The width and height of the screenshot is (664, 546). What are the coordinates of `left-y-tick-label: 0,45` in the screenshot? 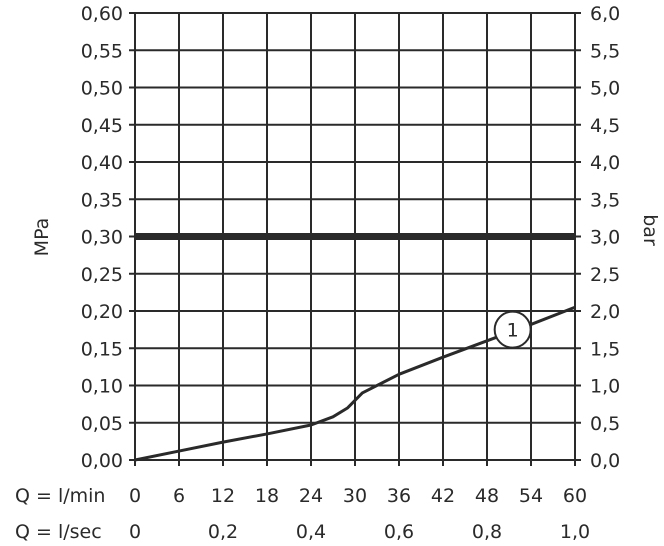 It's located at (102, 126).